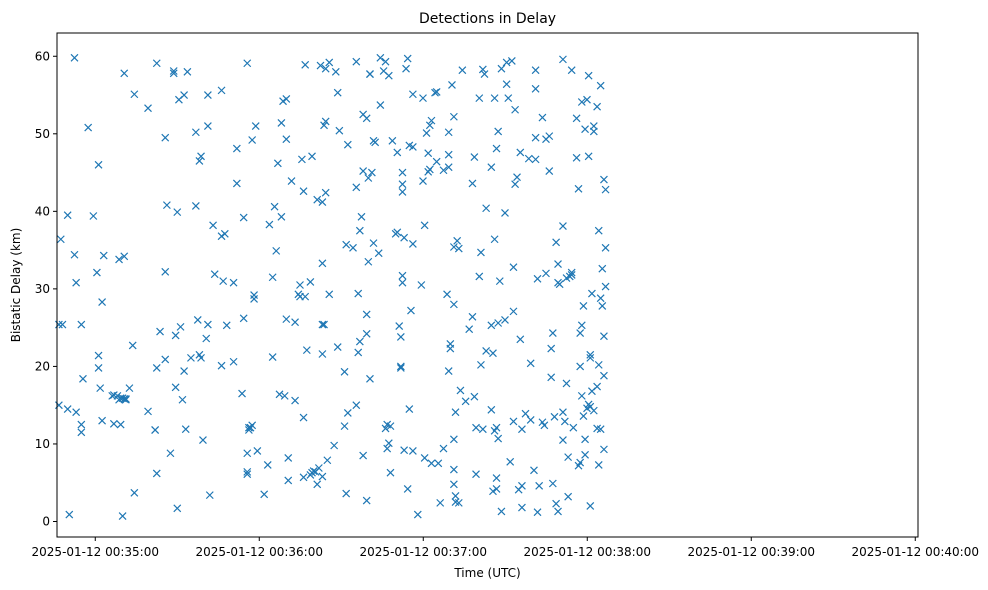 The image size is (988, 590). What do you see at coordinates (42, 366) in the screenshot?
I see `y-tick-label-2: 20` at bounding box center [42, 366].